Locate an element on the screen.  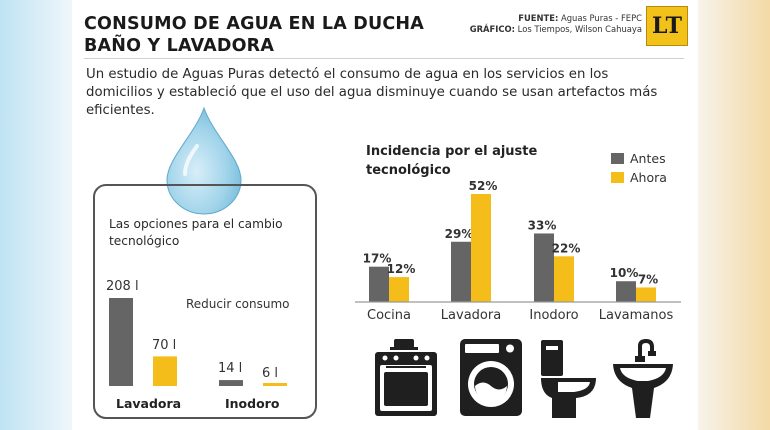
stove-icon is located at coordinates (406, 377).